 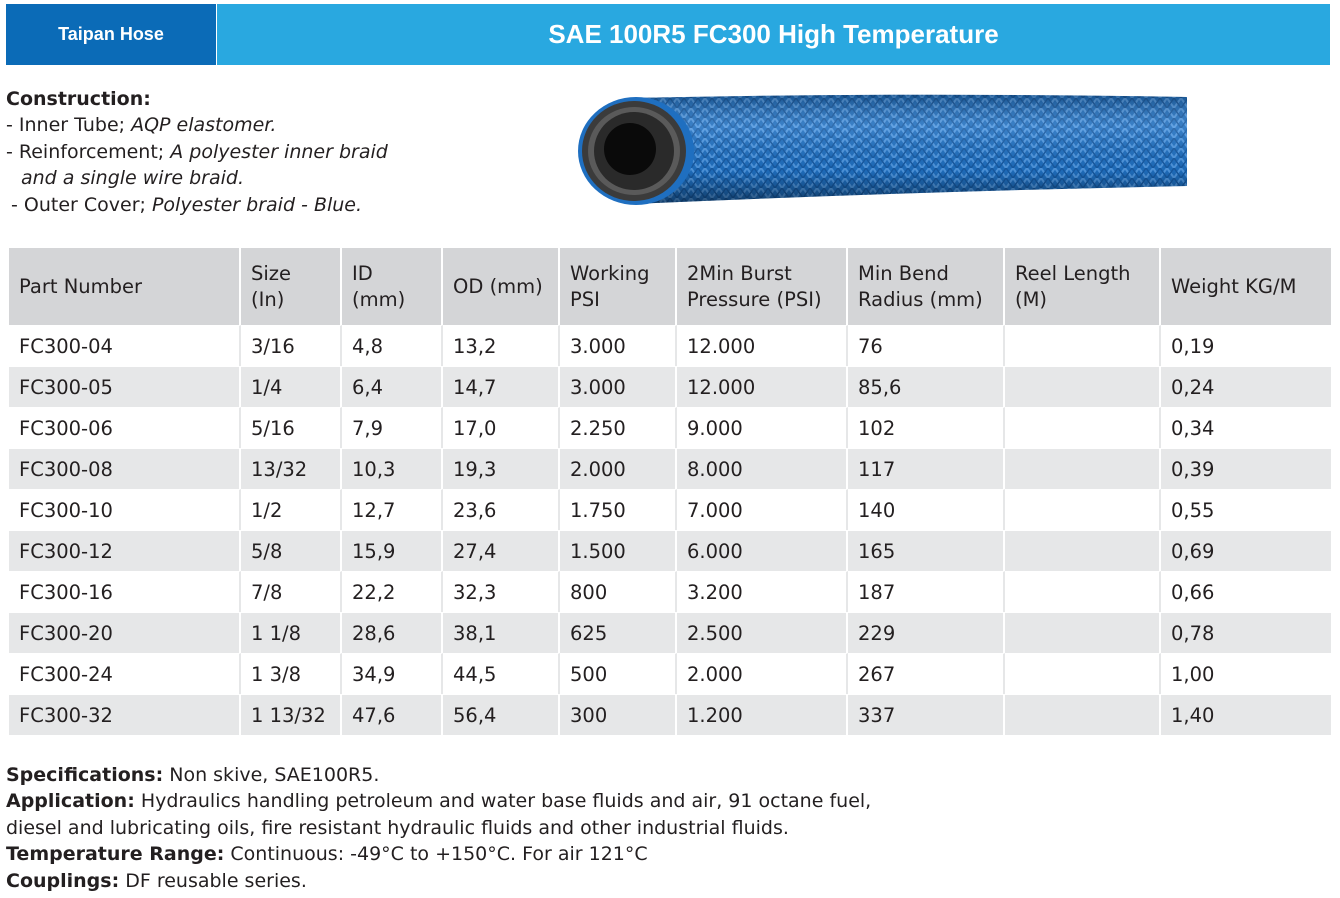 What do you see at coordinates (392, 509) in the screenshot?
I see `table-cell: 12,7` at bounding box center [392, 509].